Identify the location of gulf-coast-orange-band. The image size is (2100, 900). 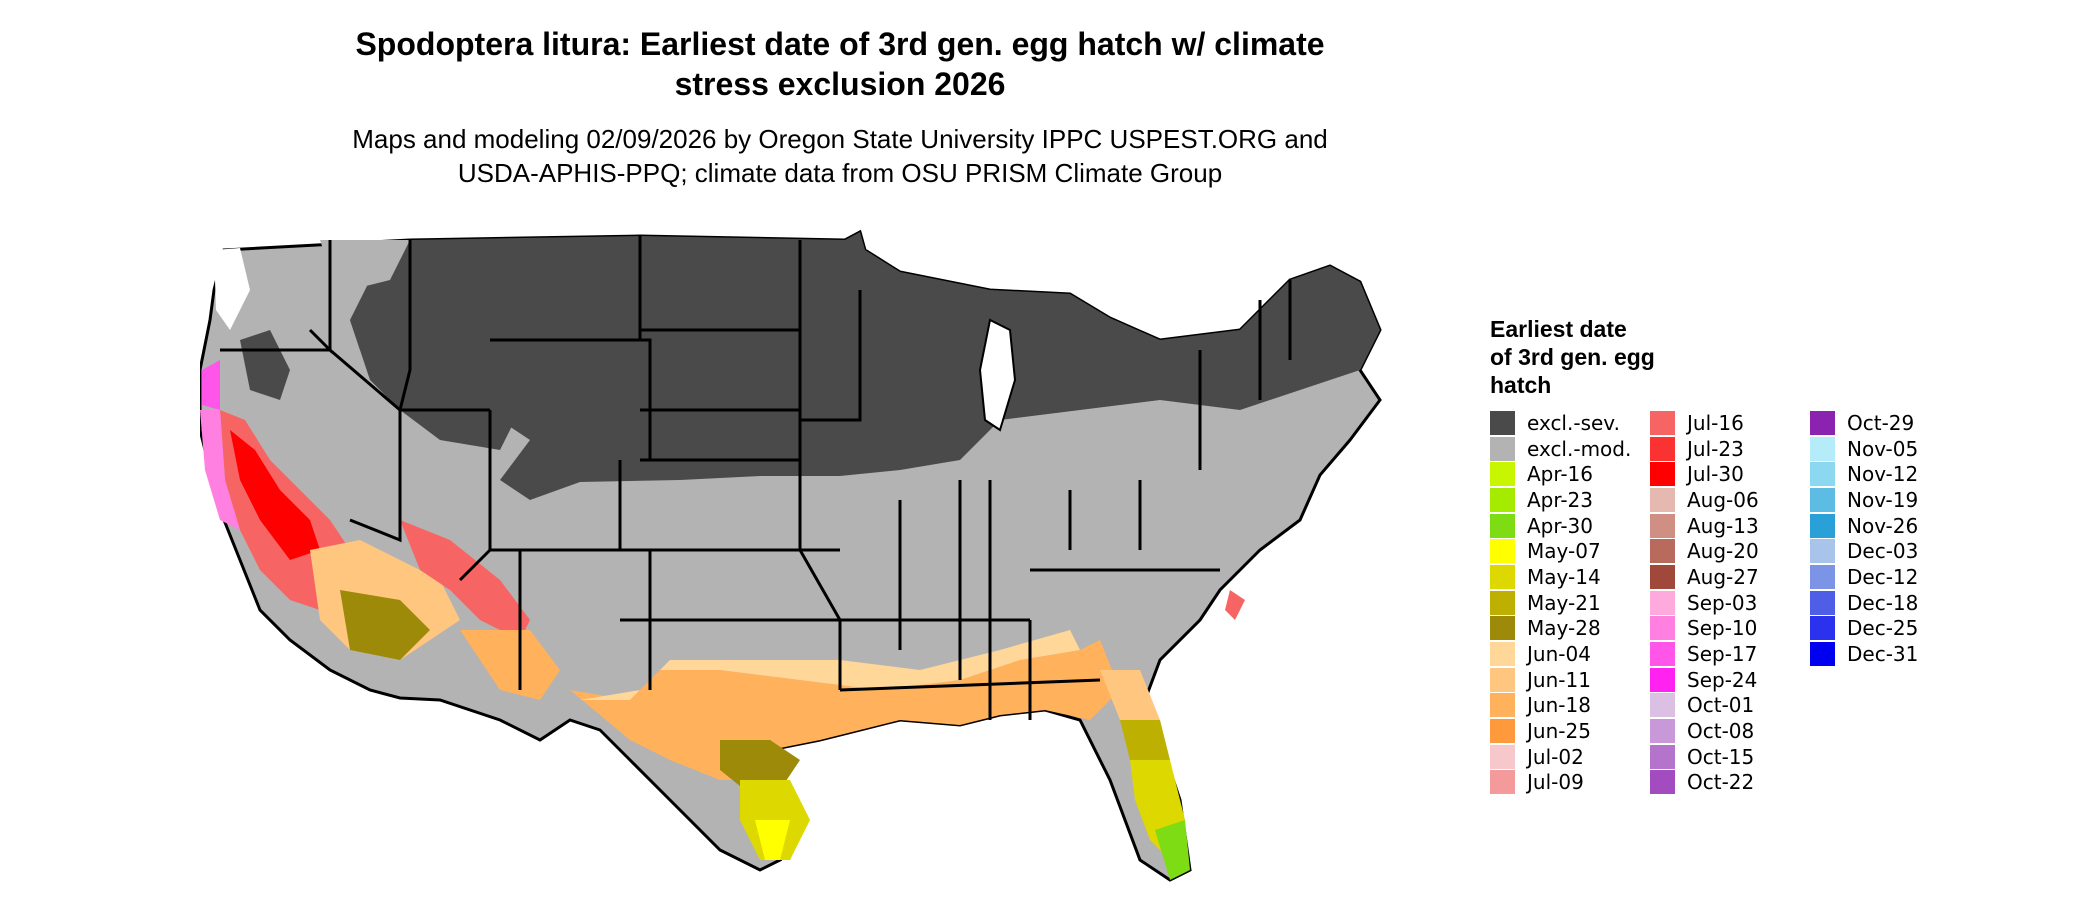
(845, 710).